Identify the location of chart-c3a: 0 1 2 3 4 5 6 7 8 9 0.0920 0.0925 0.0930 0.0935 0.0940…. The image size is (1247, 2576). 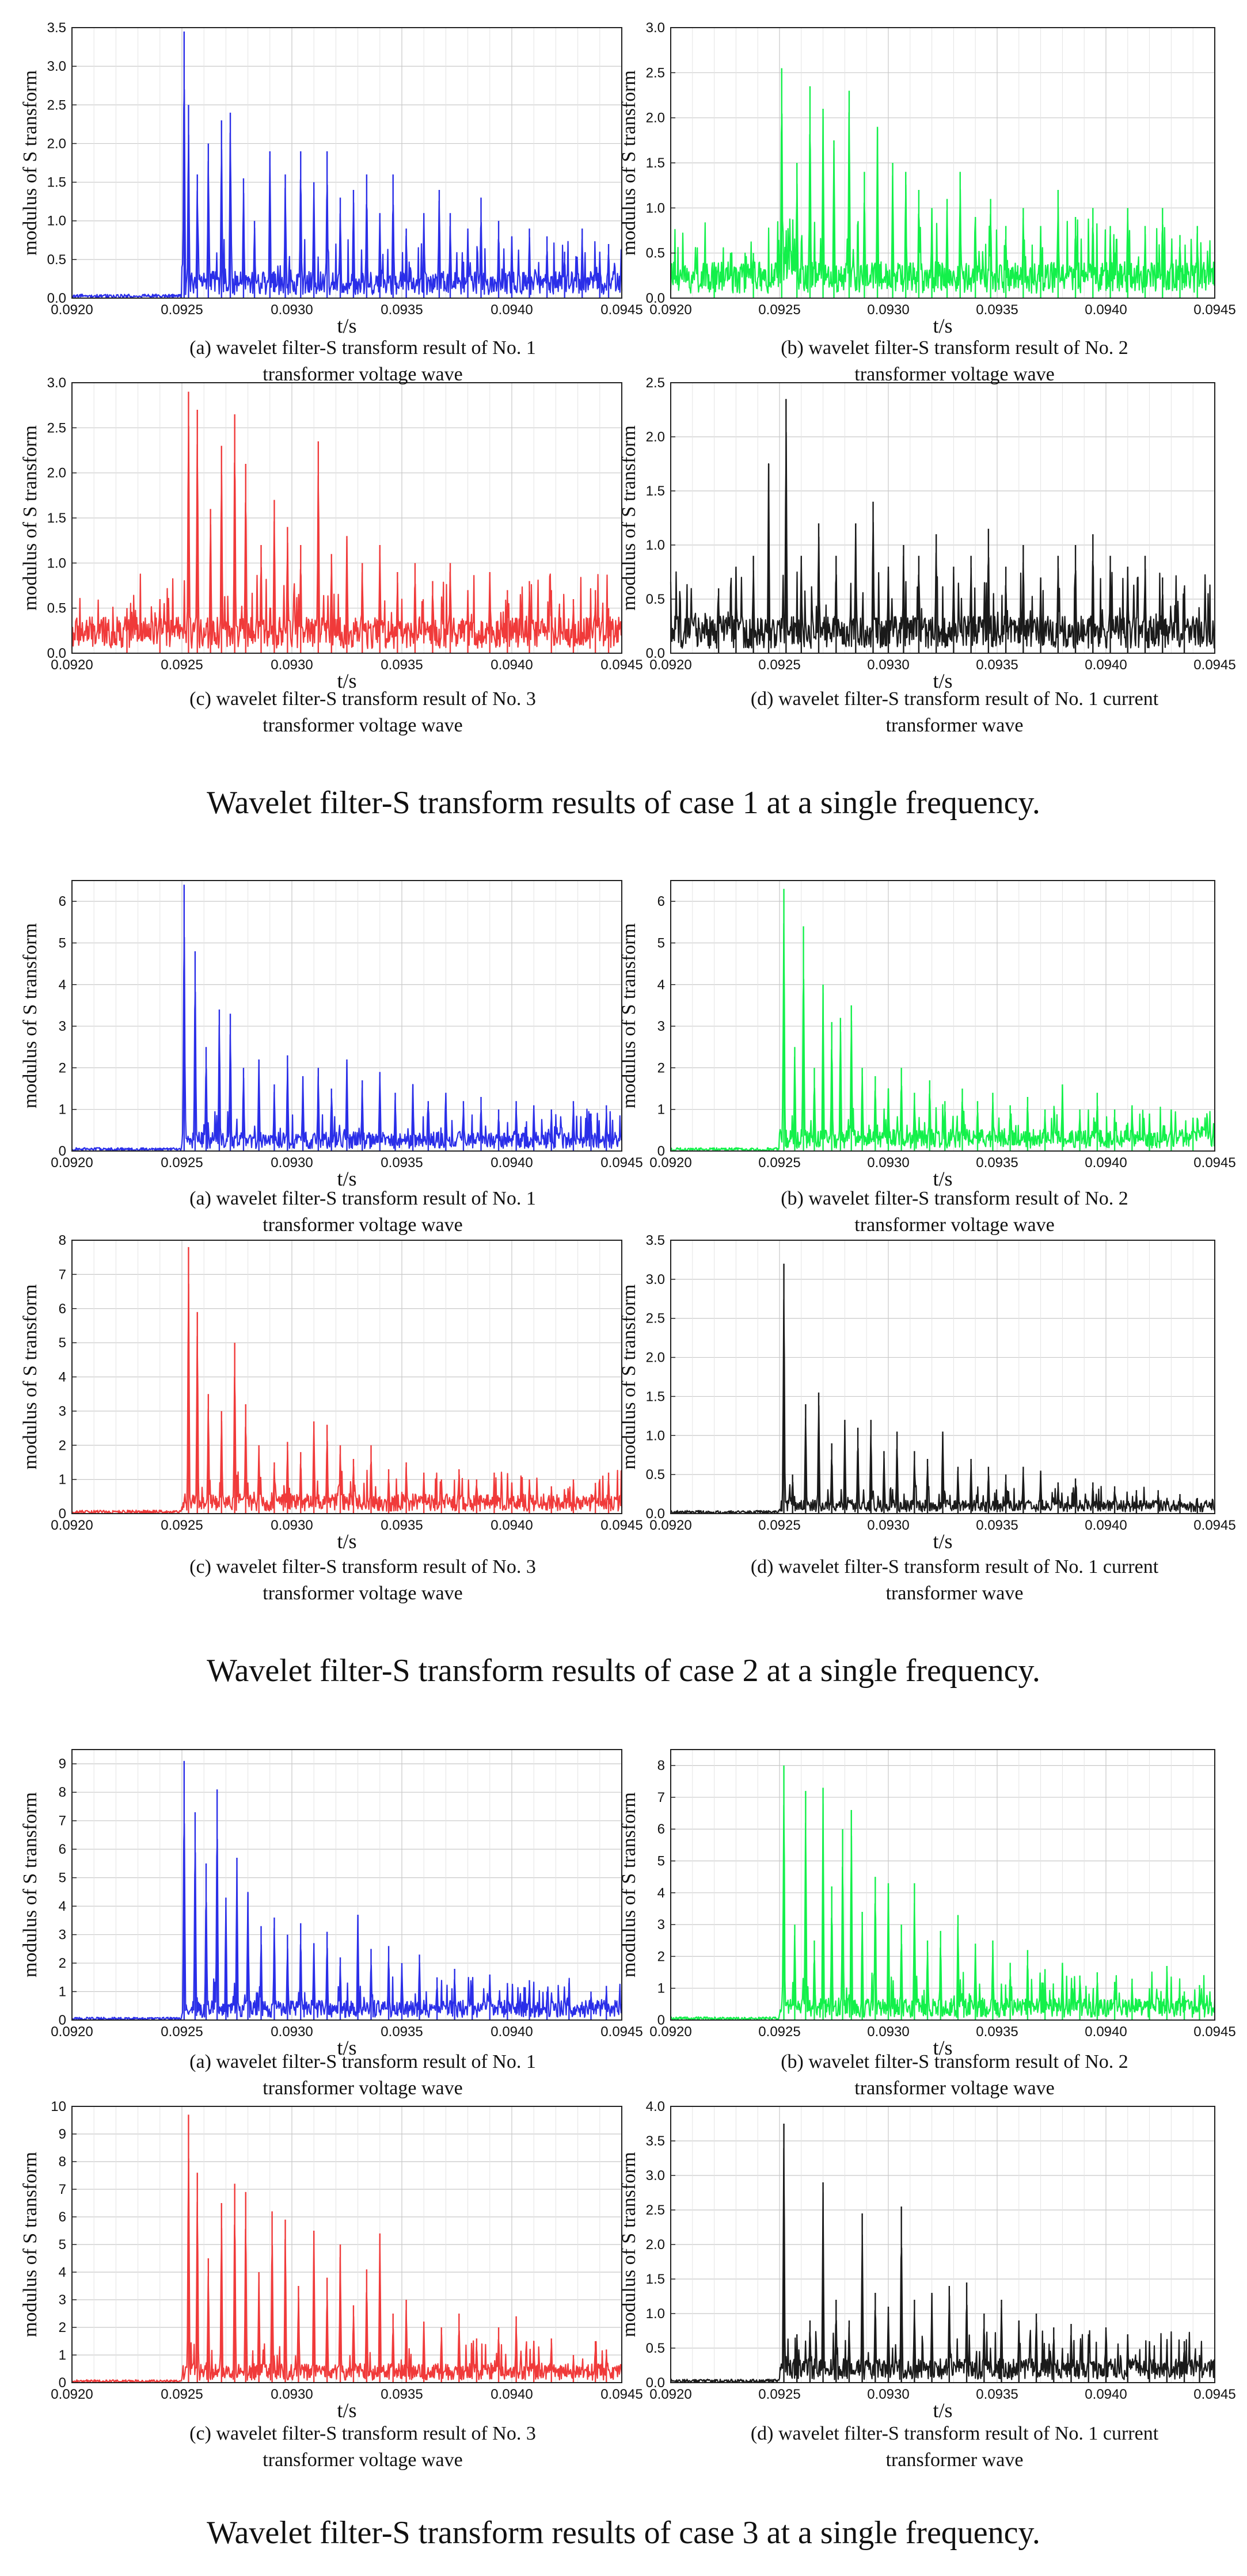
(331, 1904).